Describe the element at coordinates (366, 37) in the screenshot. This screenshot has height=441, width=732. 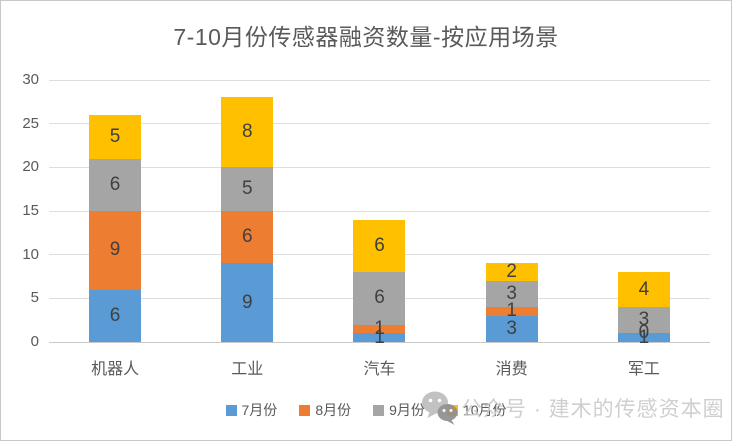
I see `chart-title: 7-10月份传感器融资数量-按应用场景` at that location.